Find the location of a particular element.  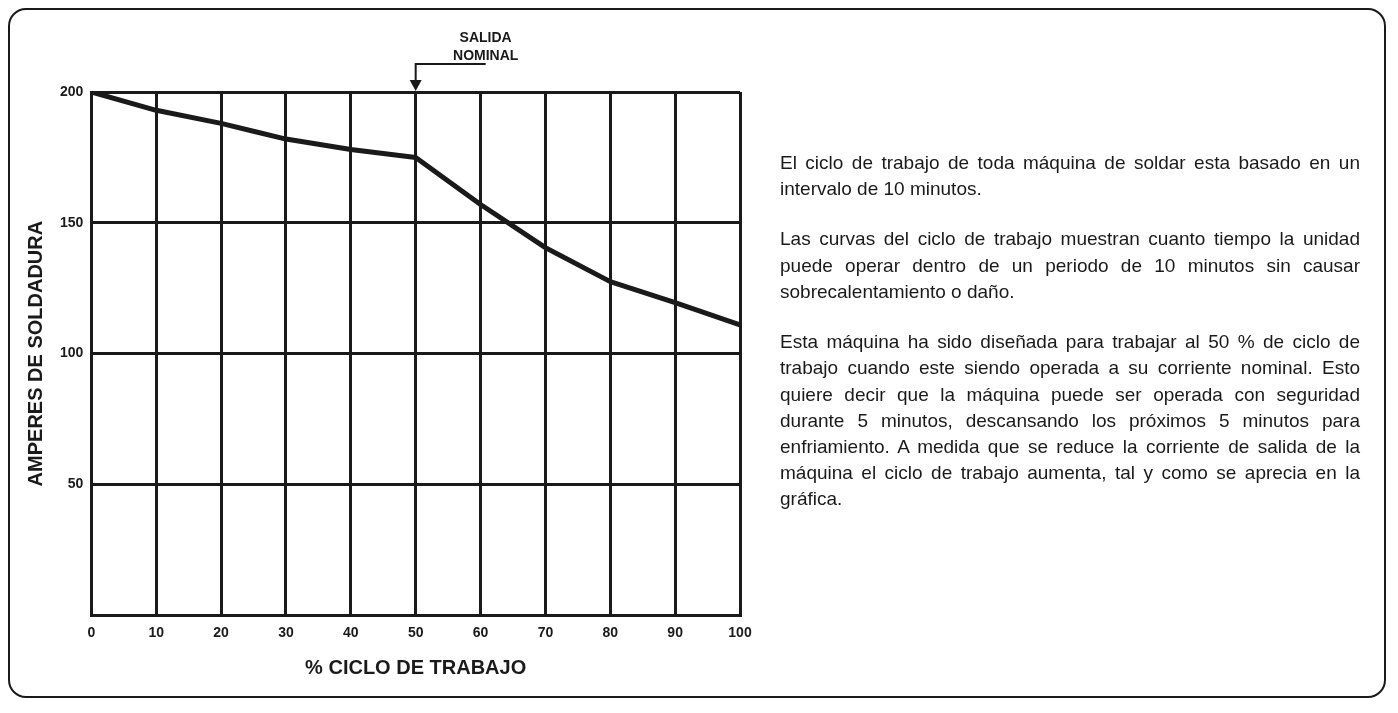

x-tick-label: 0 is located at coordinates (91, 632).